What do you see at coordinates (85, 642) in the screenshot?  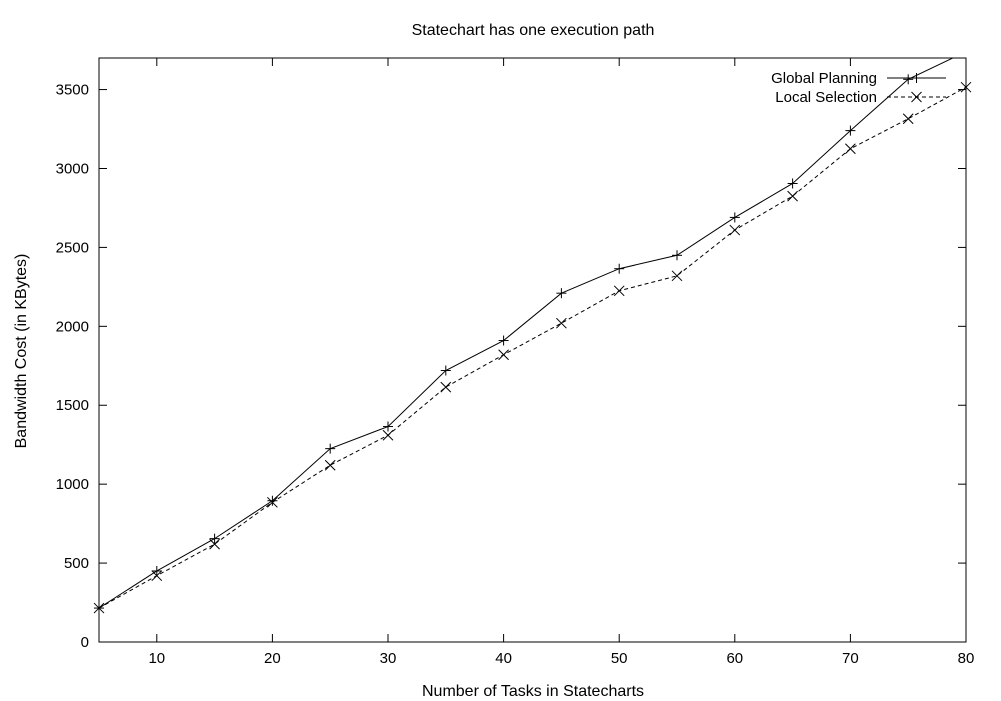 I see `y-tick-label: 0` at bounding box center [85, 642].